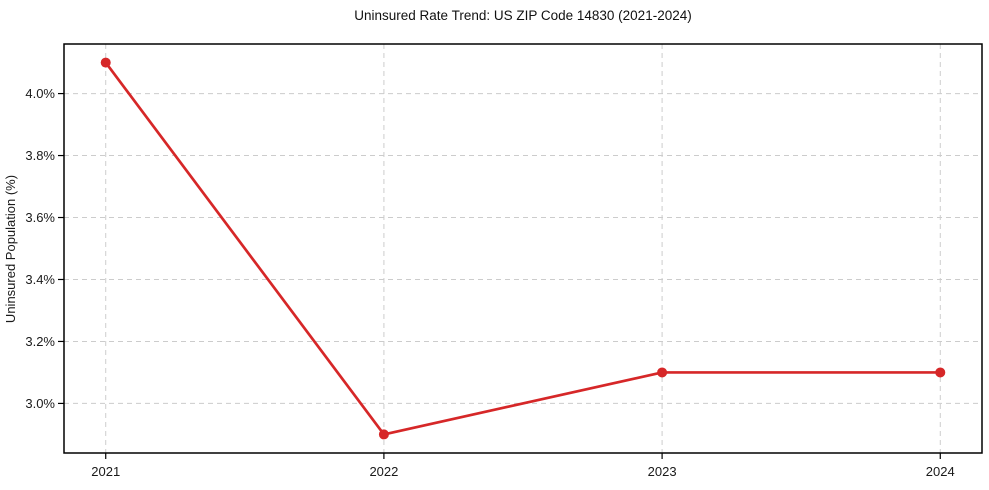 The height and width of the screenshot is (490, 989). What do you see at coordinates (40, 93) in the screenshot?
I see `y-tick-label: 4.0%` at bounding box center [40, 93].